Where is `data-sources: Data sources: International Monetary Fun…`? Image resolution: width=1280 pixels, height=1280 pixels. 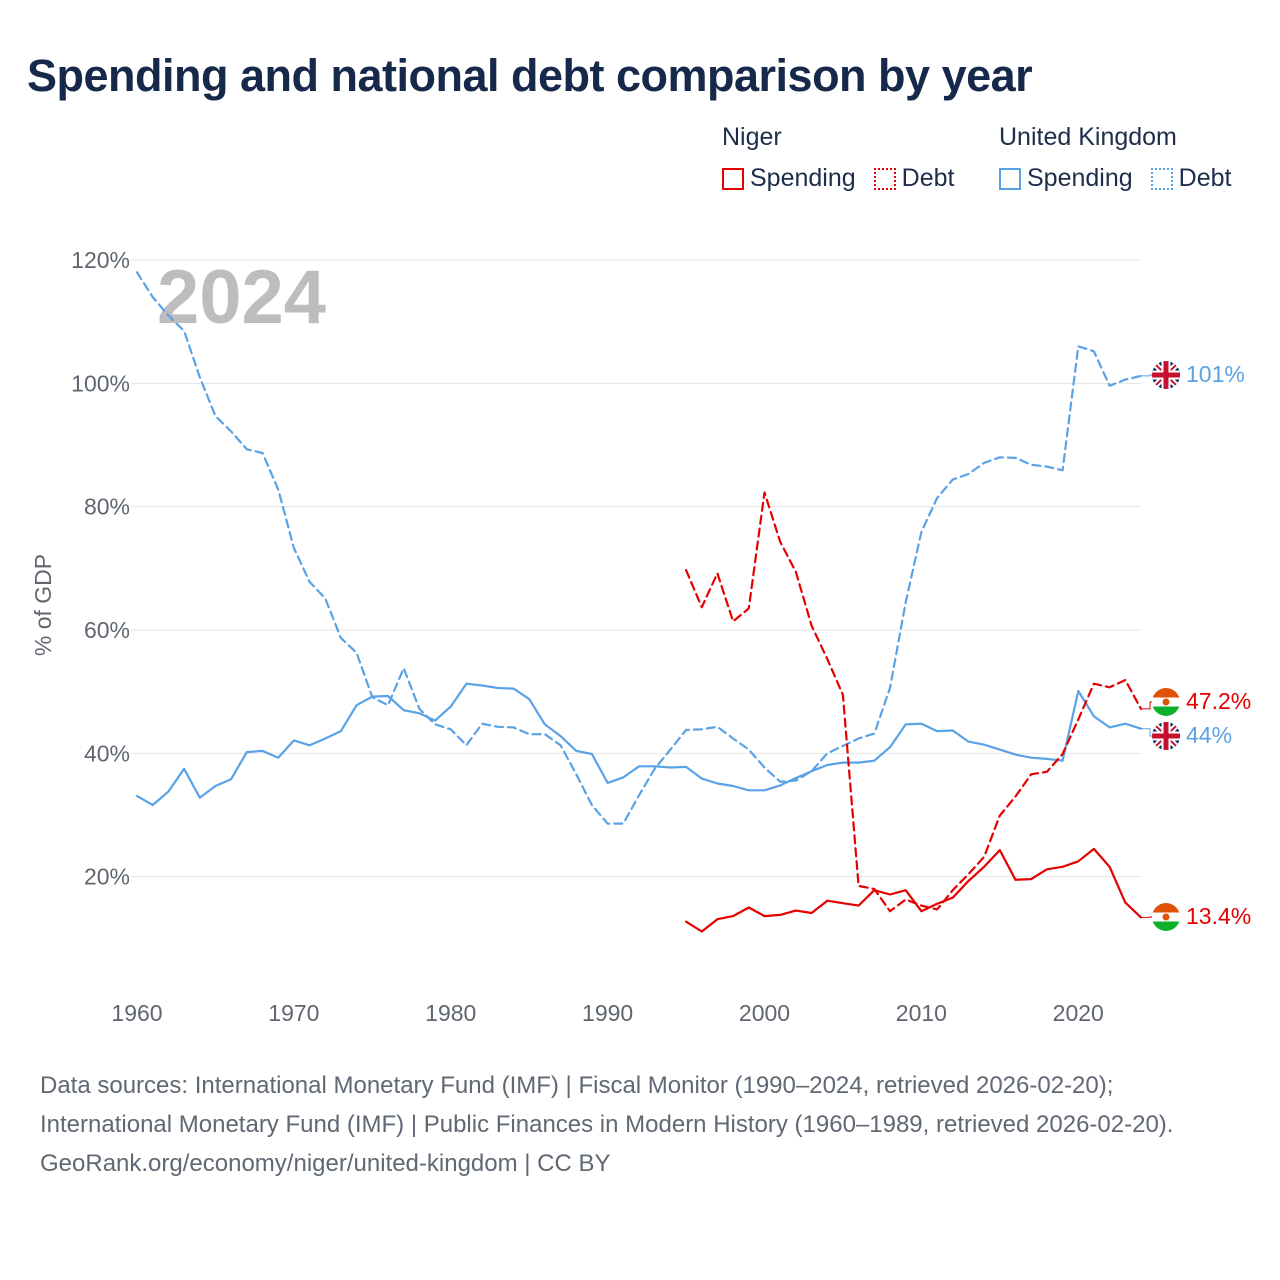 data-sources: Data sources: International Monetary Fun… is located at coordinates (607, 1105).